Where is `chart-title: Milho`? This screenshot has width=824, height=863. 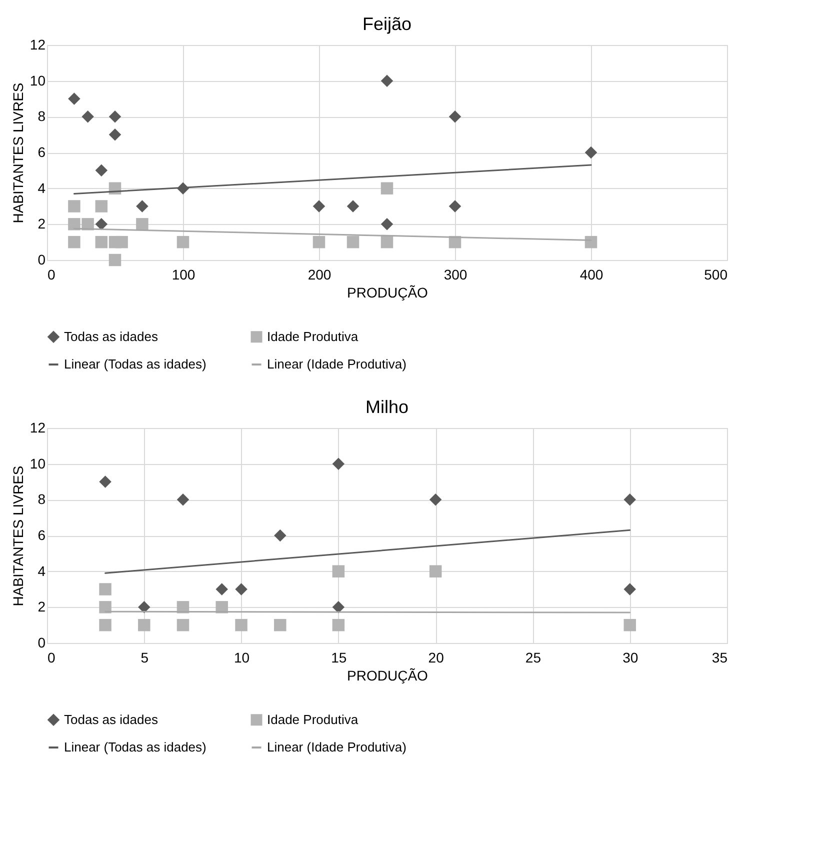
chart-title: Milho is located at coordinates (387, 407).